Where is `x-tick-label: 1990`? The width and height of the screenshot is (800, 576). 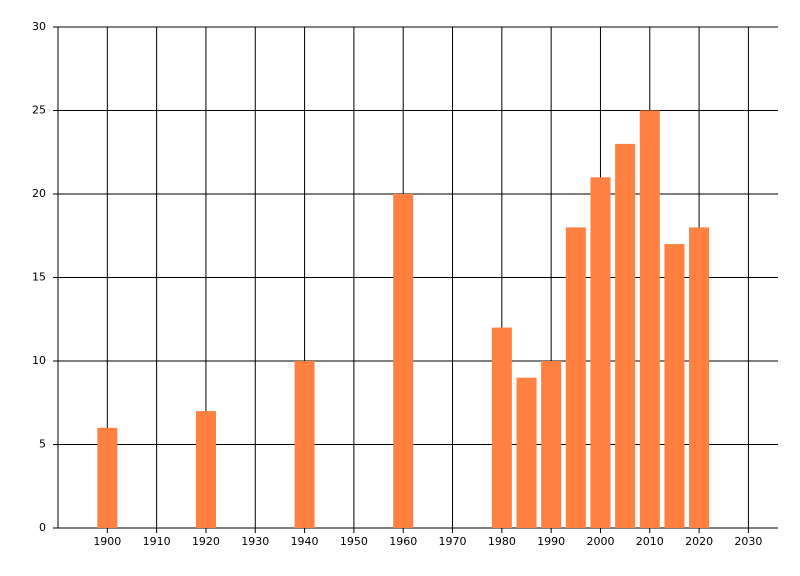
x-tick-label: 1990 is located at coordinates (551, 541).